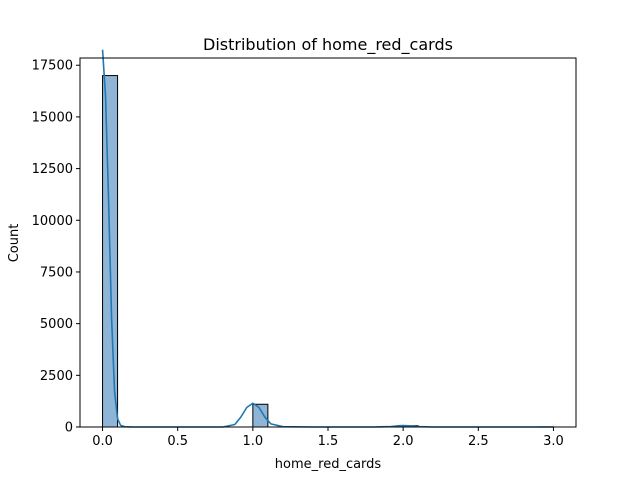 The height and width of the screenshot is (480, 640). I want to click on x-tick-label: 1.5, so click(328, 441).